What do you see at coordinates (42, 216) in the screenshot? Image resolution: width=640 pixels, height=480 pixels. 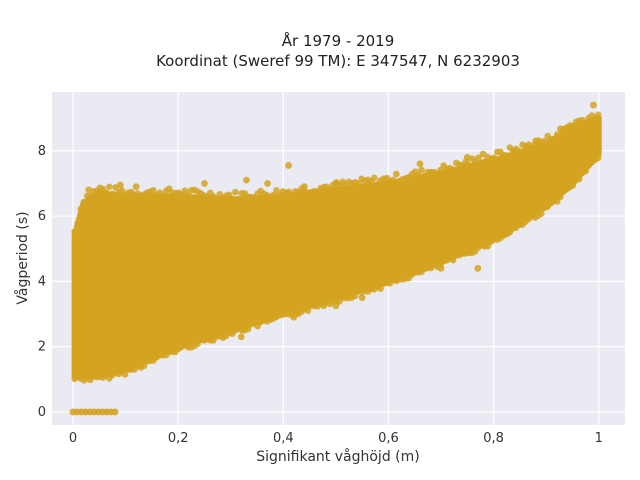 I see `y-tick-label: 6` at bounding box center [42, 216].